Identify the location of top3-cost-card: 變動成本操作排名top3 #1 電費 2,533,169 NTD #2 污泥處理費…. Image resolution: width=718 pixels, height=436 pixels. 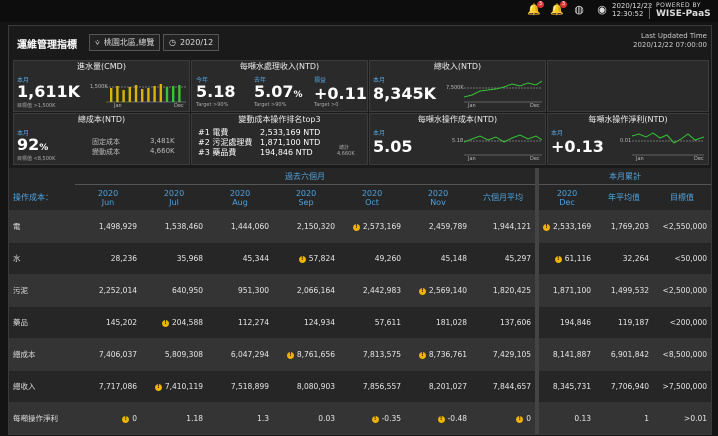
(279, 139).